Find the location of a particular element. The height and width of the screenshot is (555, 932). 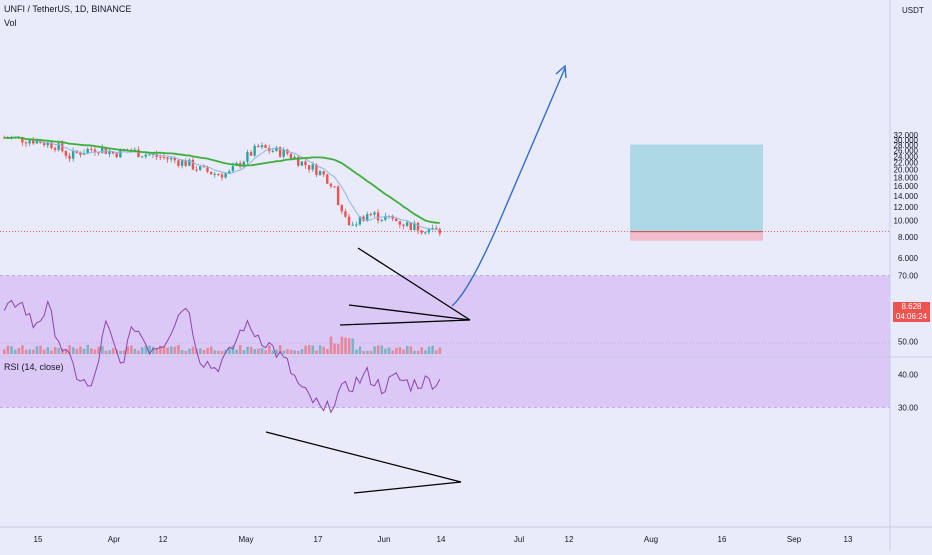

ma-fast-line is located at coordinates (222, 184).